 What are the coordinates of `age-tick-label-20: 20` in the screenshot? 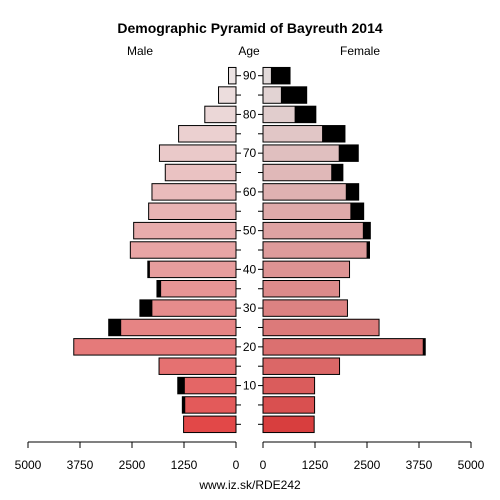 It's located at (250, 347).